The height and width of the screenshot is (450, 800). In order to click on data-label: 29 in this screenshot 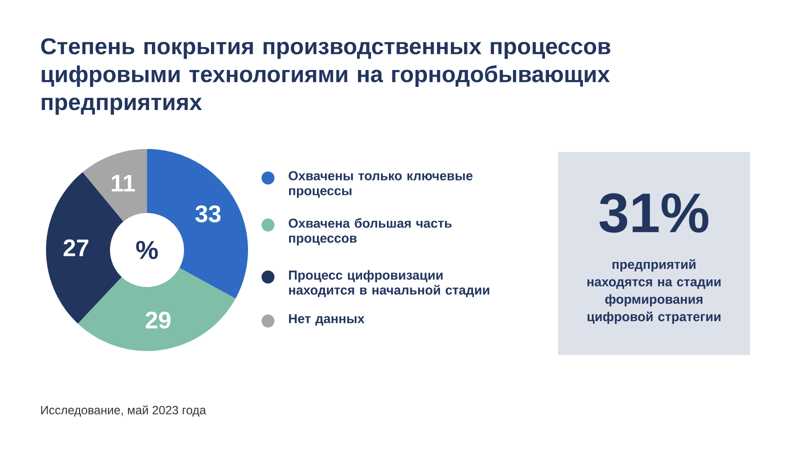, I will do `click(158, 320)`.